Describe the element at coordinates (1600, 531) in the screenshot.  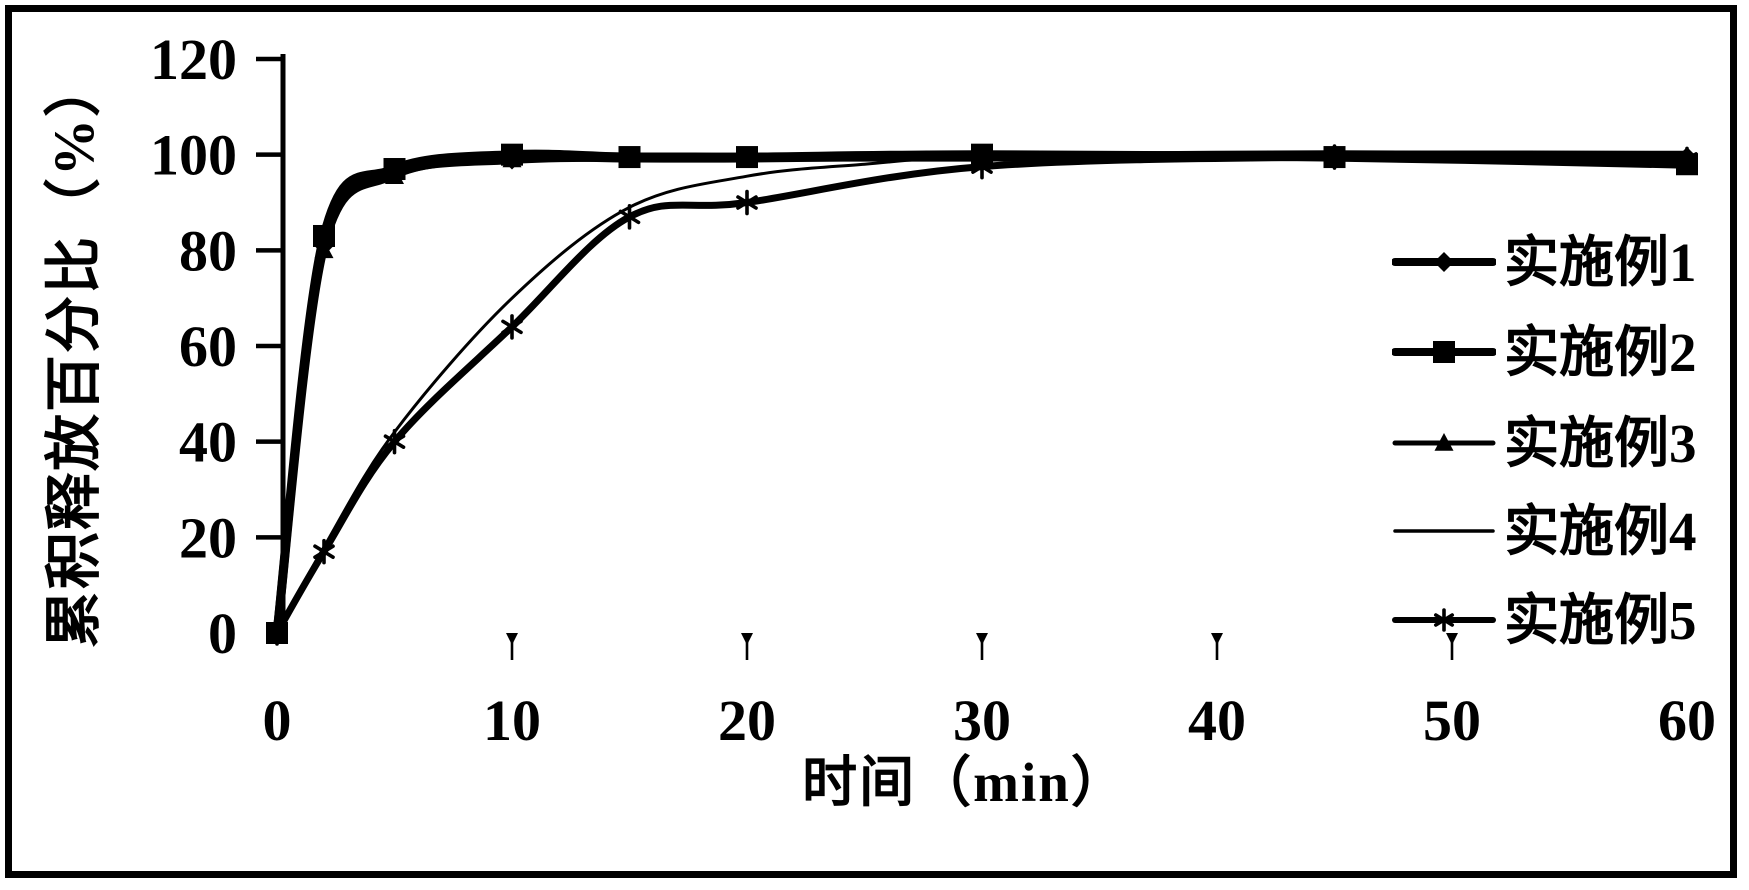
I see `legend-item-label: 实施例4` at that location.